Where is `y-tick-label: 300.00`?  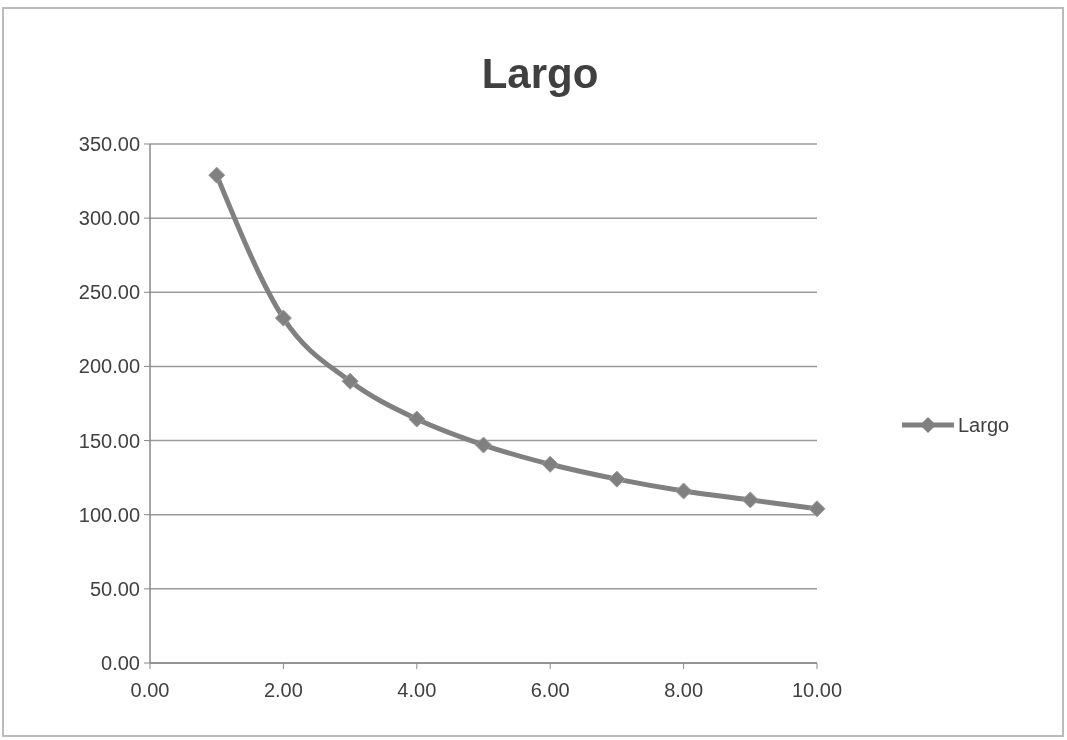 y-tick-label: 300.00 is located at coordinates (109, 218).